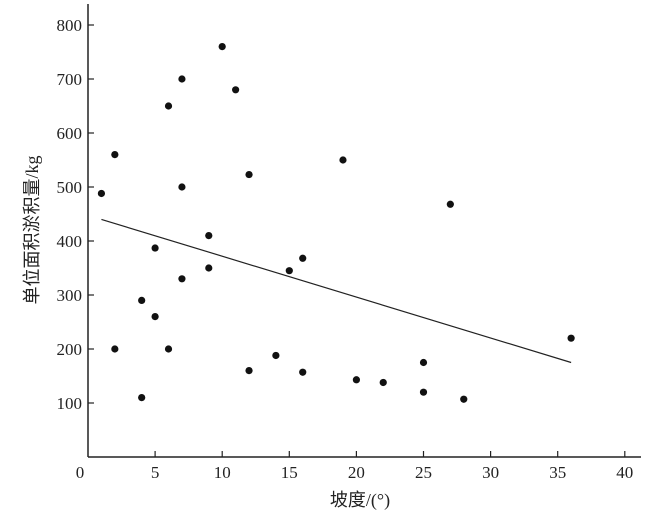 The width and height of the screenshot is (650, 525). Describe the element at coordinates (32, 229) in the screenshot. I see `y-axis-label: 单位面积淤积量/kg` at that location.